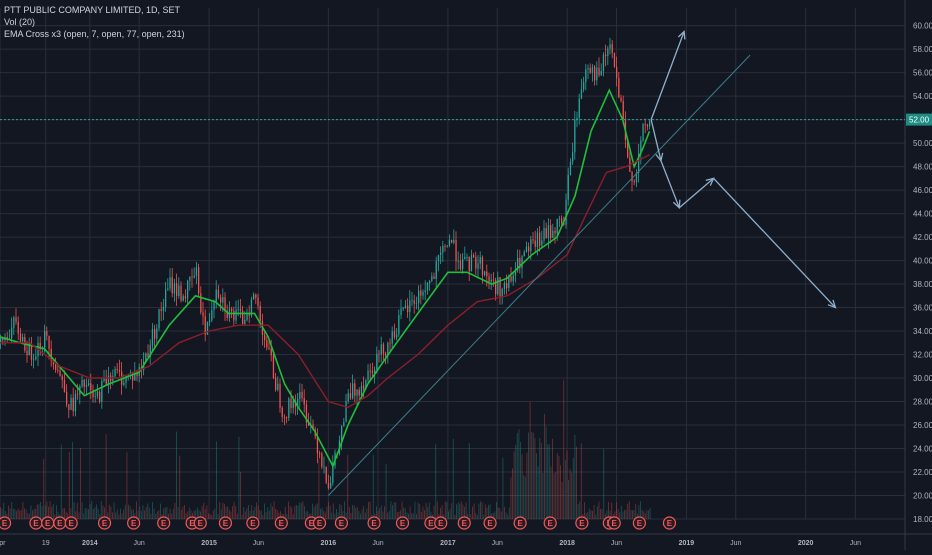  Describe the element at coordinates (922, 143) in the screenshot. I see `y-tick-label: 50.00` at that location.